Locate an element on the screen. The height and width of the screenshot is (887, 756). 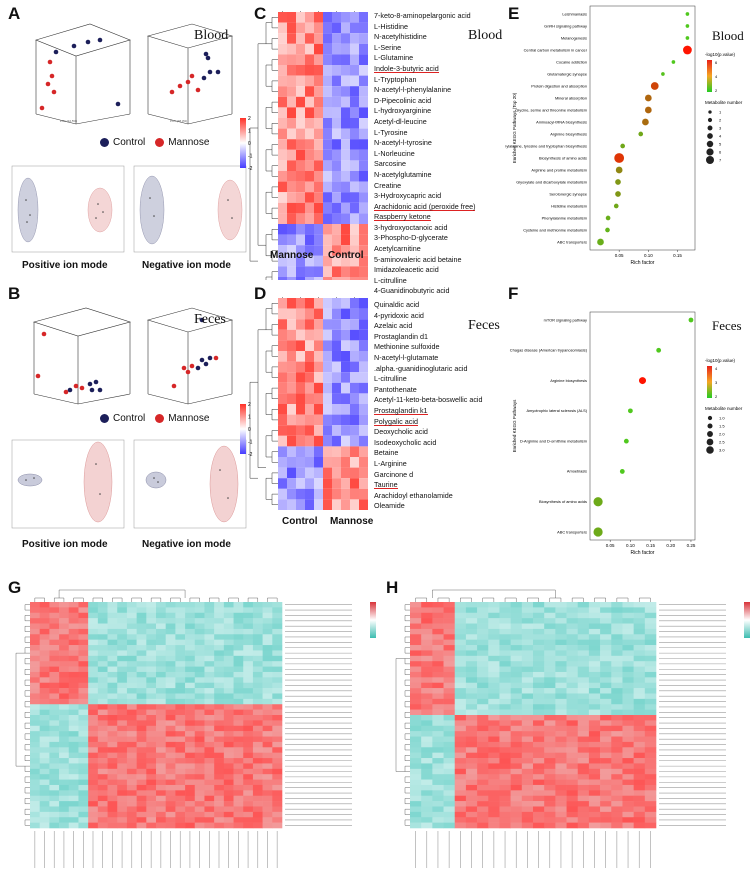
legend-size-dot is located at coordinates (710, 136).